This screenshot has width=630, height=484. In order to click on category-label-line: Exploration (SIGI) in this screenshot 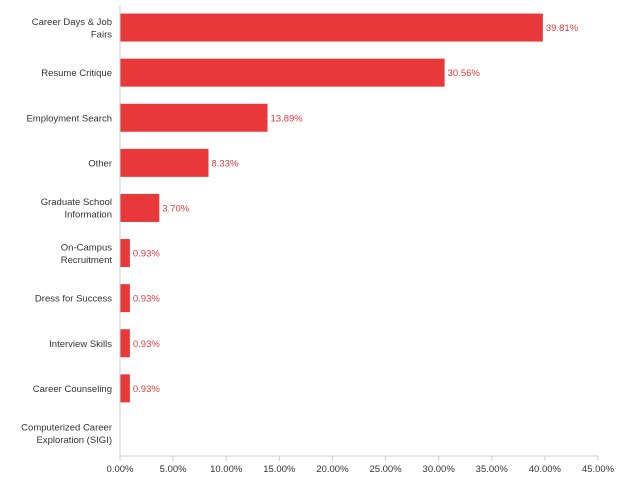, I will do `click(75, 440)`.